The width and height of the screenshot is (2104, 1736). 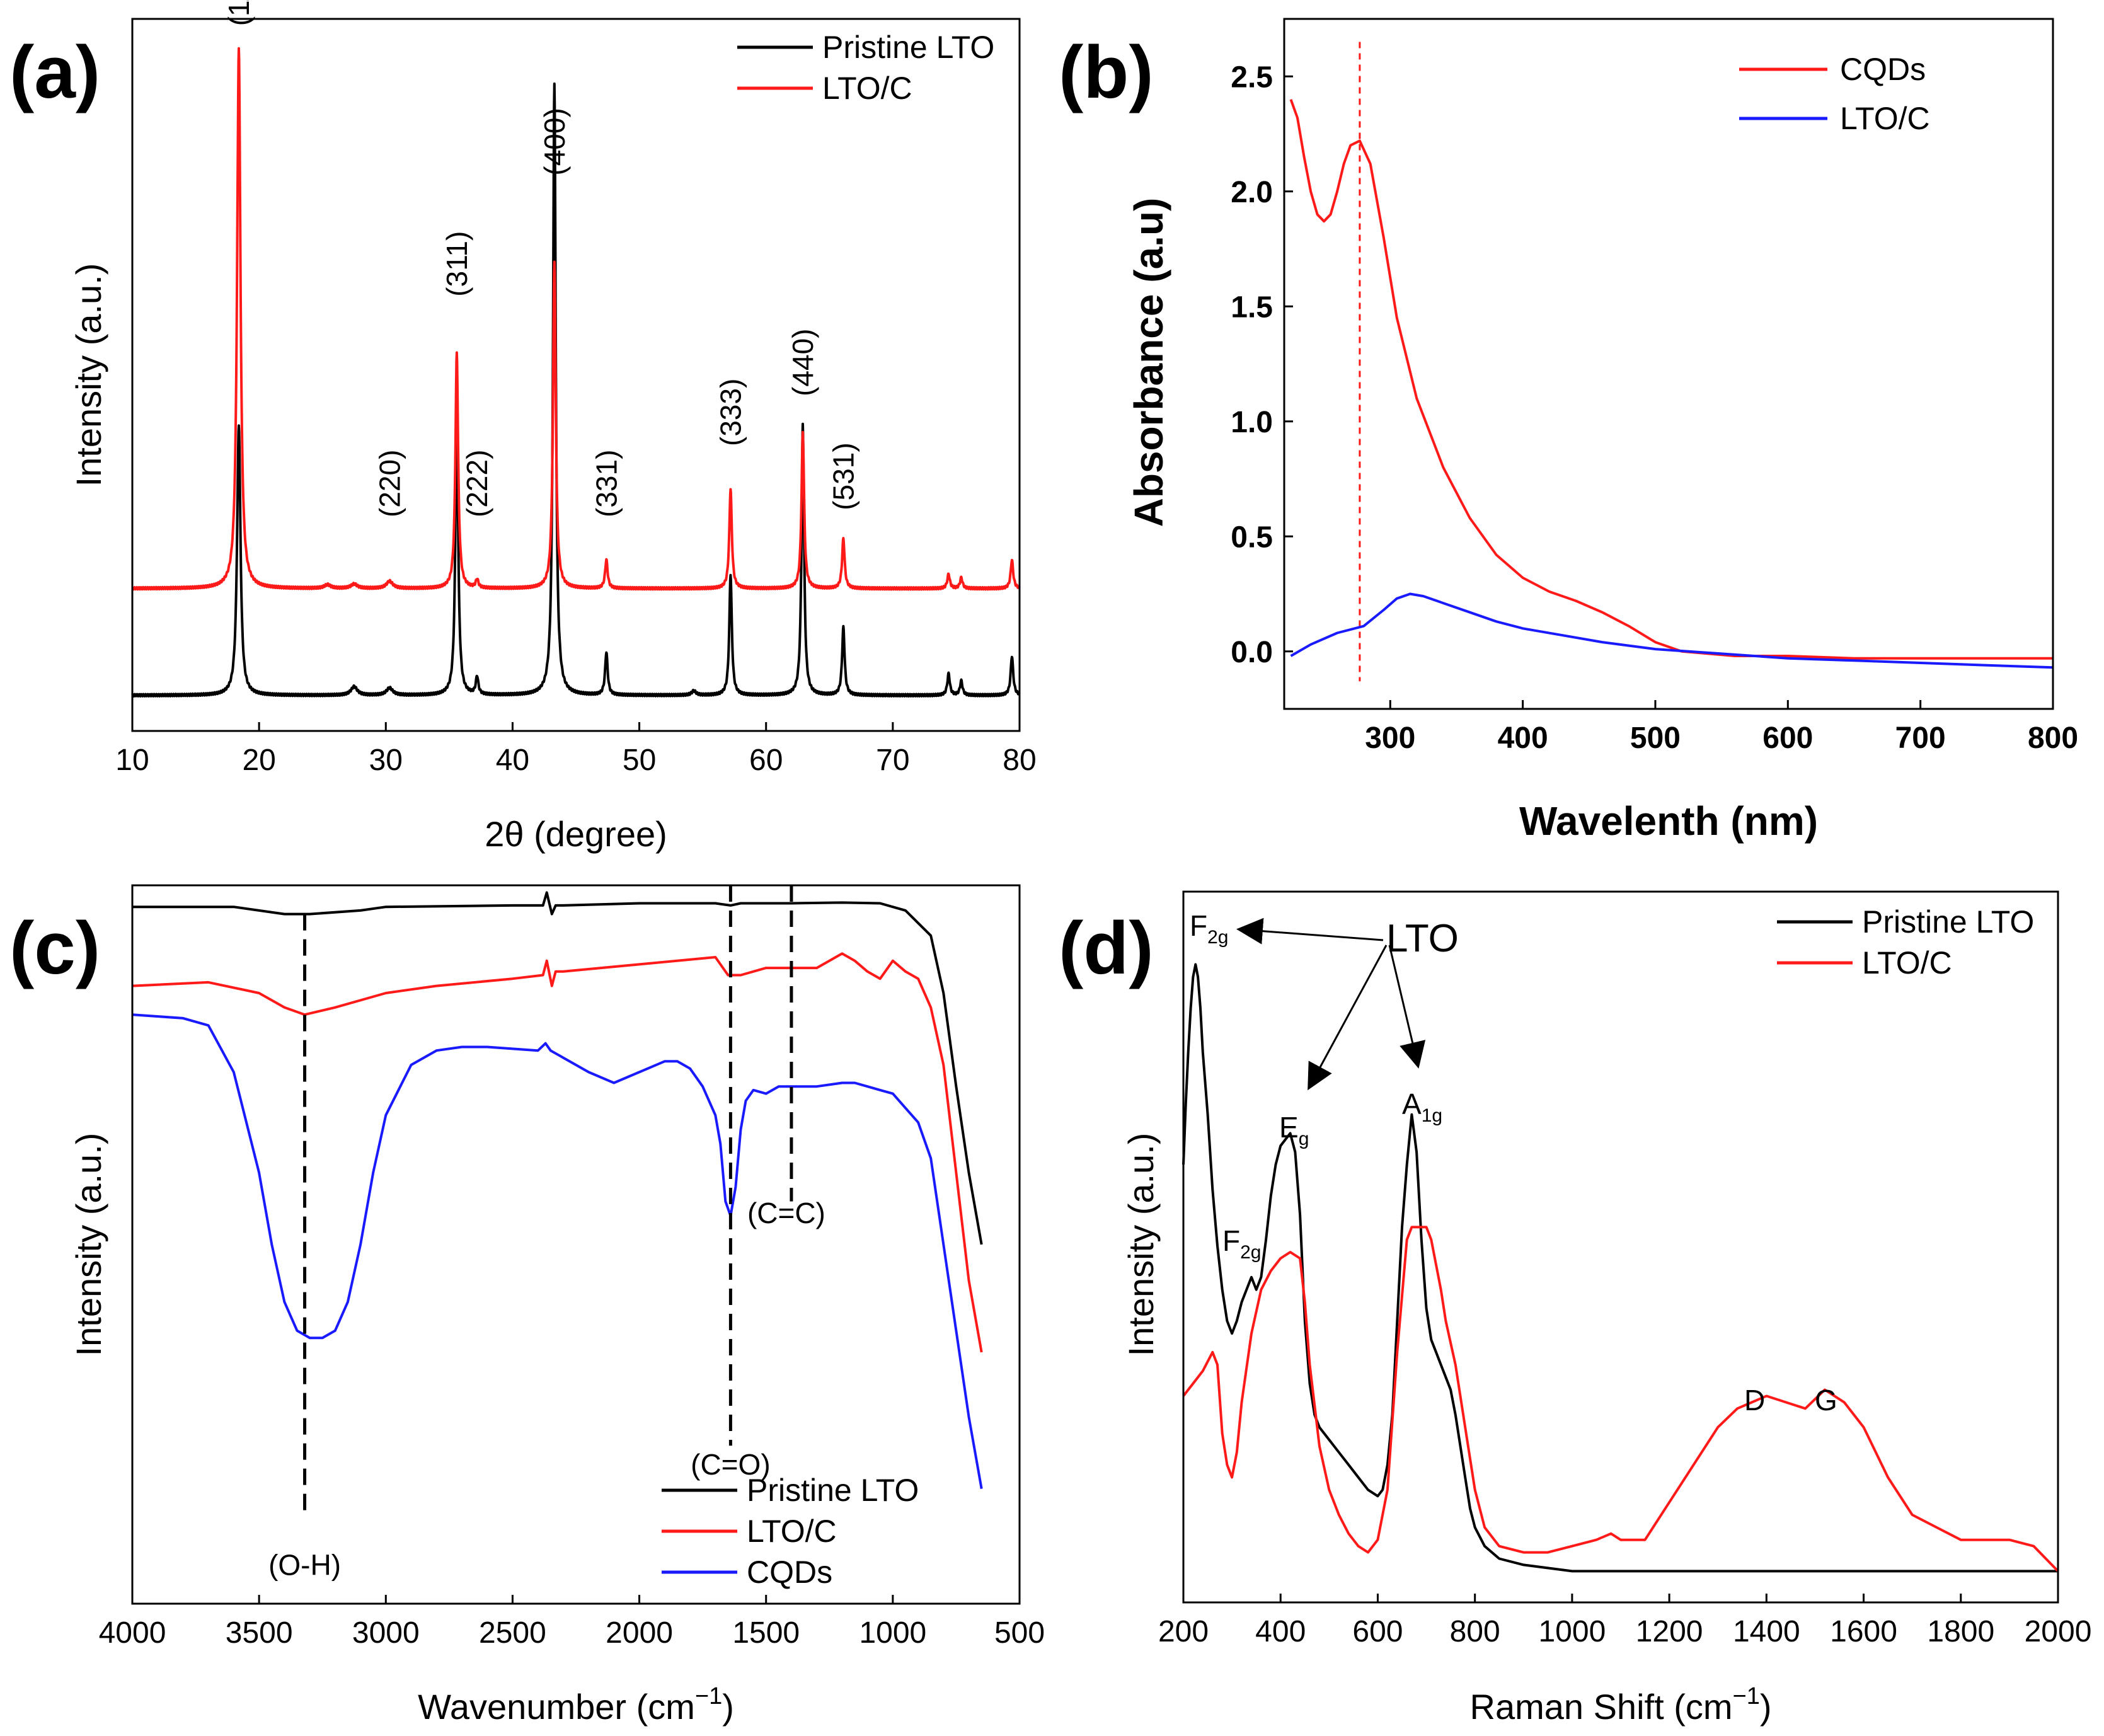 I want to click on annot-a1g-main: A, so click(x=1412, y=1104).